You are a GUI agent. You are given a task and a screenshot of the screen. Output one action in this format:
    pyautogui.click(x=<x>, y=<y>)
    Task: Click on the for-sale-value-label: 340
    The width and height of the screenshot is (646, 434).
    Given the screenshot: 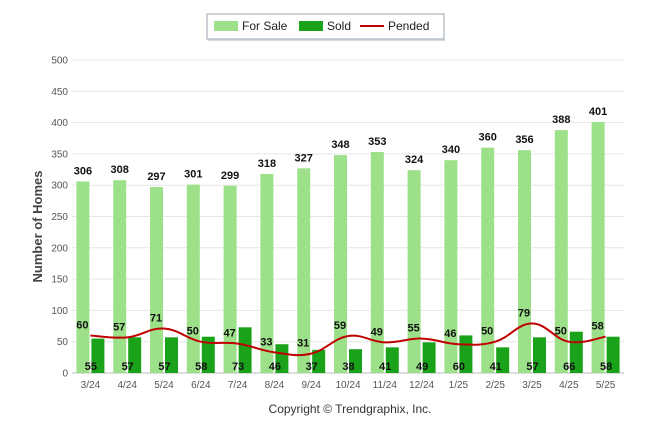 What is the action you would take?
    pyautogui.click(x=451, y=150)
    